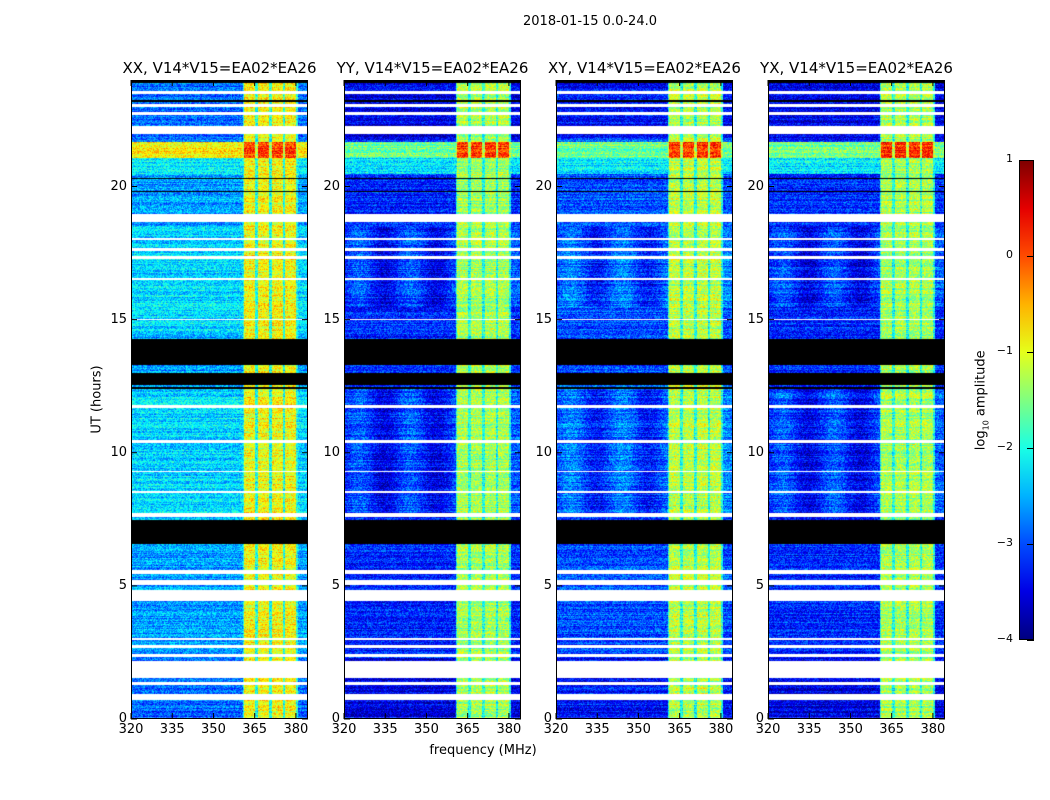 The height and width of the screenshot is (800, 1050). Describe the element at coordinates (1009, 158) in the screenshot. I see `colorbar-tick-label: 1` at that location.